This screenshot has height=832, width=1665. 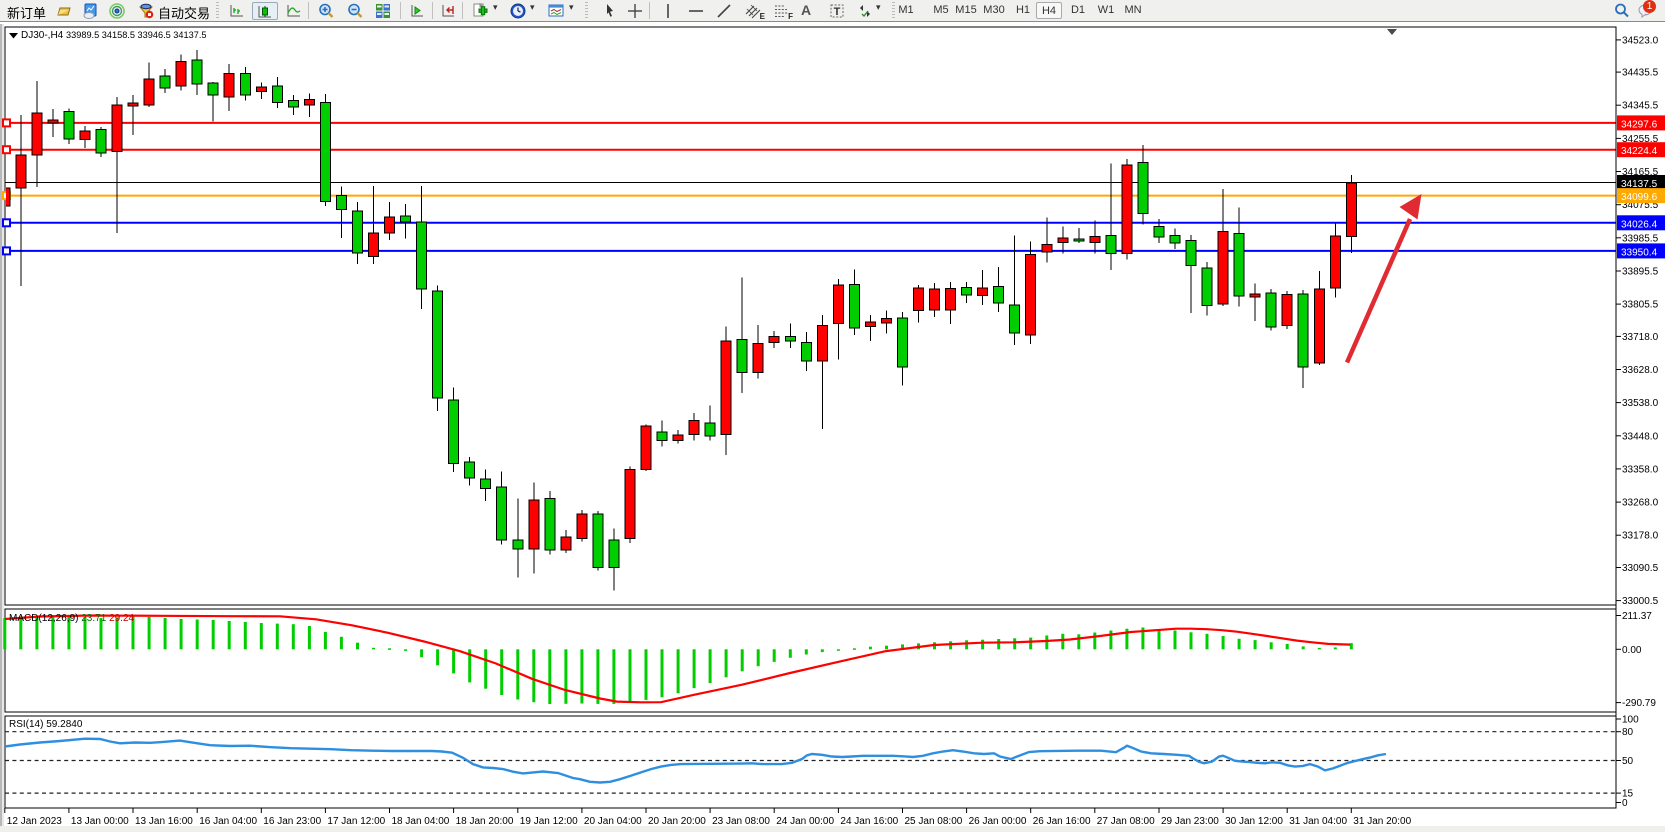 What do you see at coordinates (1640, 205) in the screenshot?
I see `svg-text: 34075.5` at bounding box center [1640, 205].